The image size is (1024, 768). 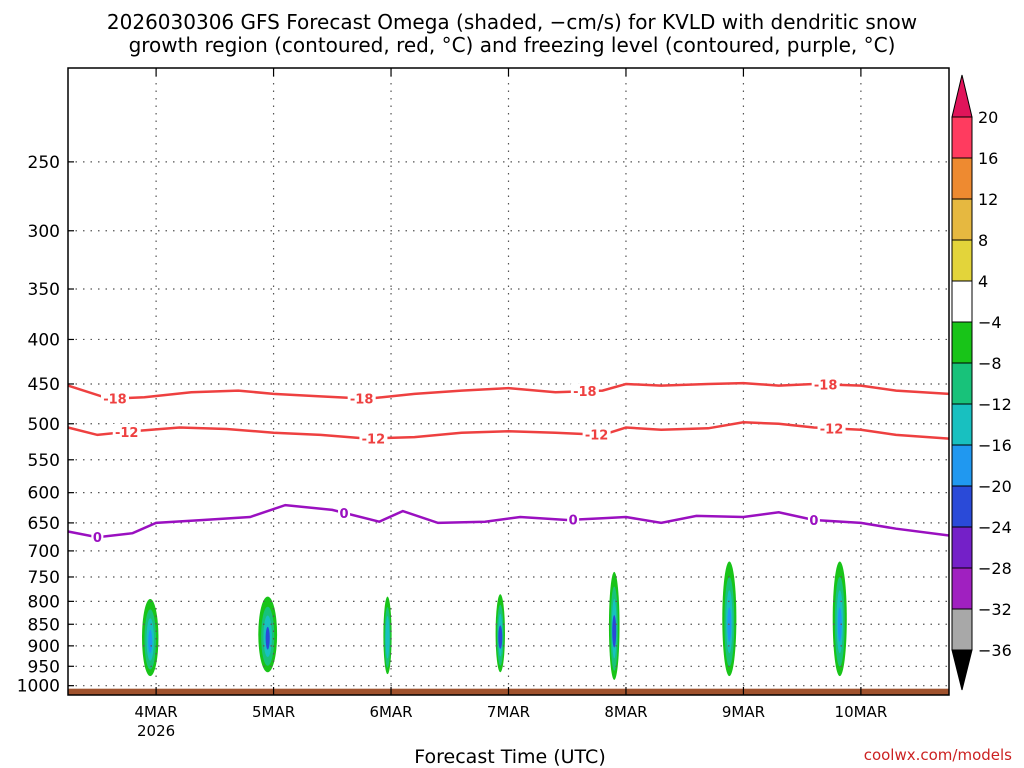 I want to click on y-tick-label: 550, so click(x=44, y=461).